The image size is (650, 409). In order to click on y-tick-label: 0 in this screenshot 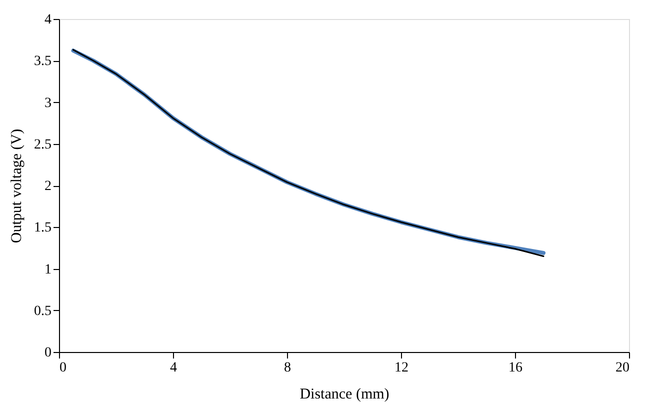, I will do `click(48, 353)`.